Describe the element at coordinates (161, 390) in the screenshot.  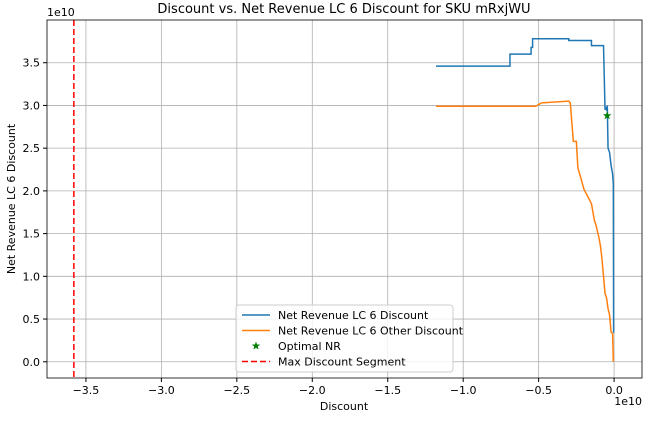
I see `x-tick-label: −3.0` at that location.